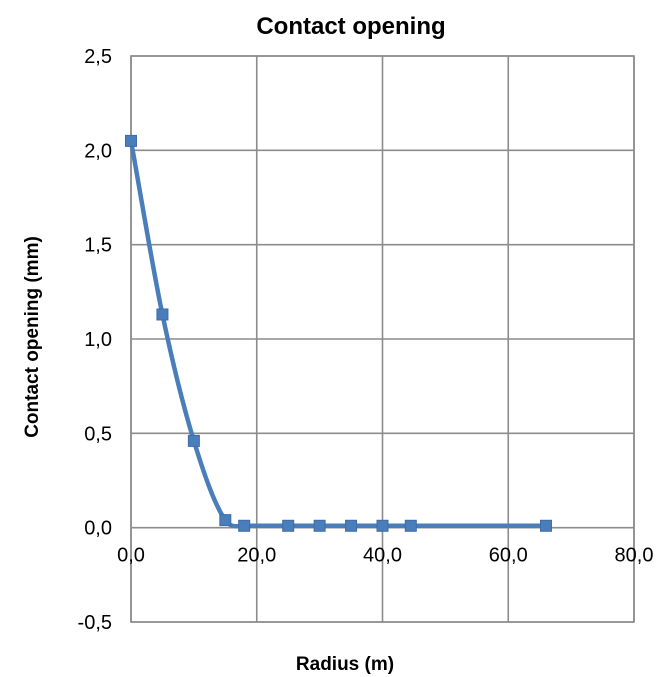 The image size is (668, 677). Describe the element at coordinates (98, 57) in the screenshot. I see `y-tick-label: 2,5` at that location.